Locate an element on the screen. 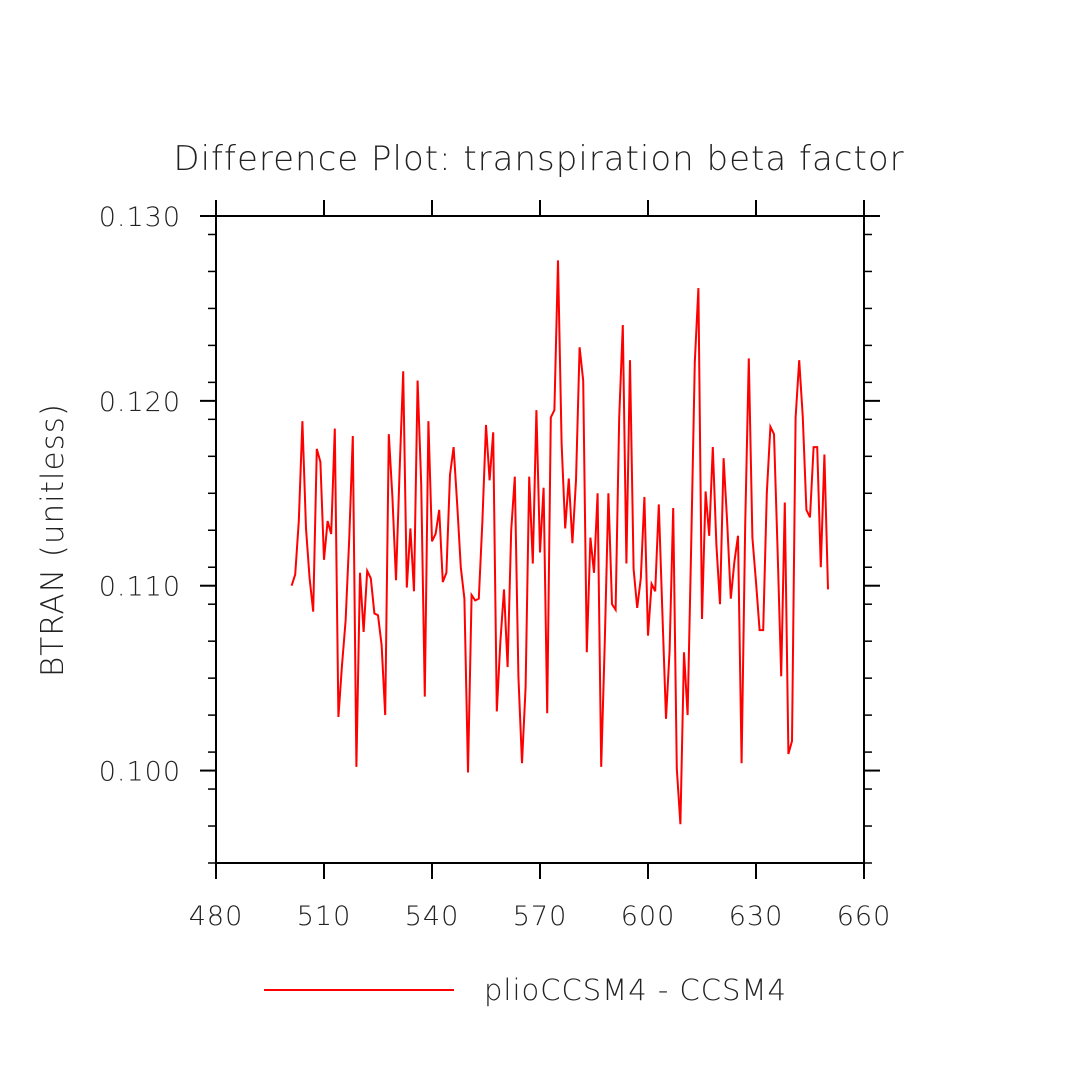  legend: plioCCSM4 - CCSM4 is located at coordinates (525, 990).